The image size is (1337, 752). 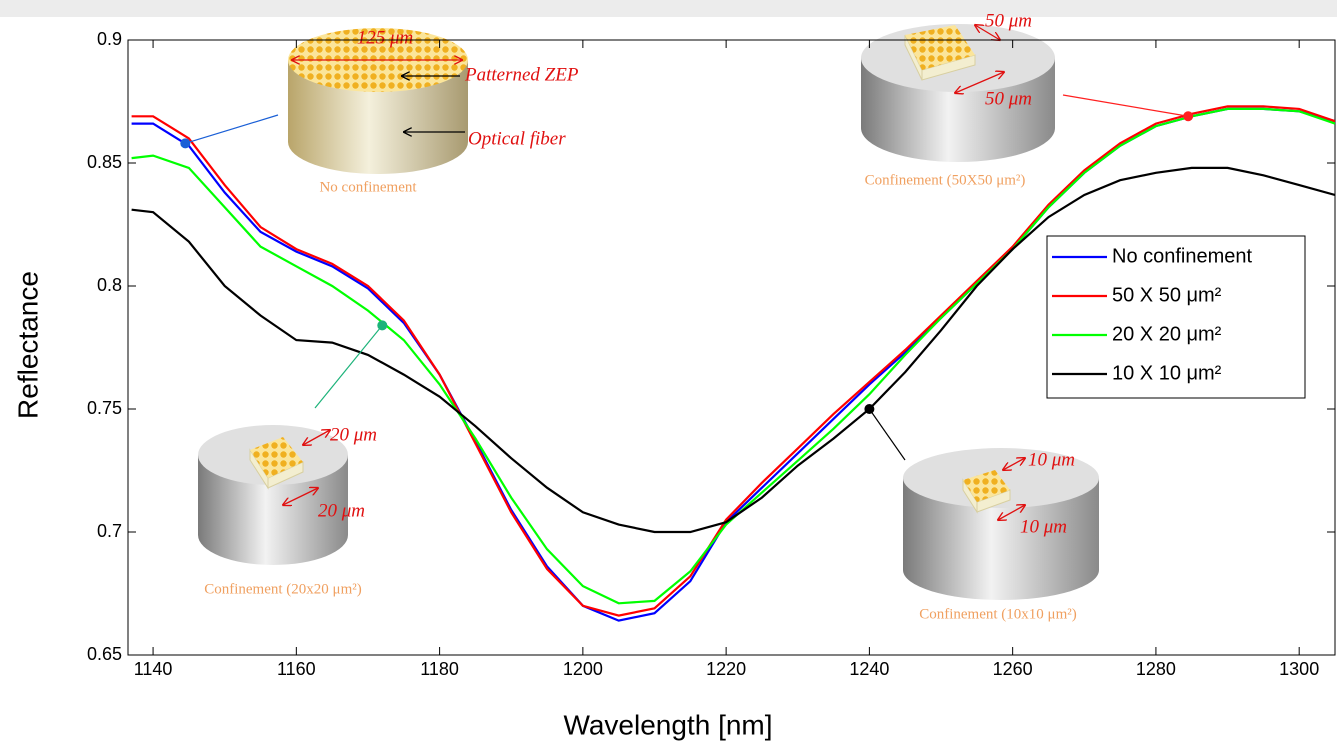 I want to click on x-tick-label: 1180, so click(x=439, y=669).